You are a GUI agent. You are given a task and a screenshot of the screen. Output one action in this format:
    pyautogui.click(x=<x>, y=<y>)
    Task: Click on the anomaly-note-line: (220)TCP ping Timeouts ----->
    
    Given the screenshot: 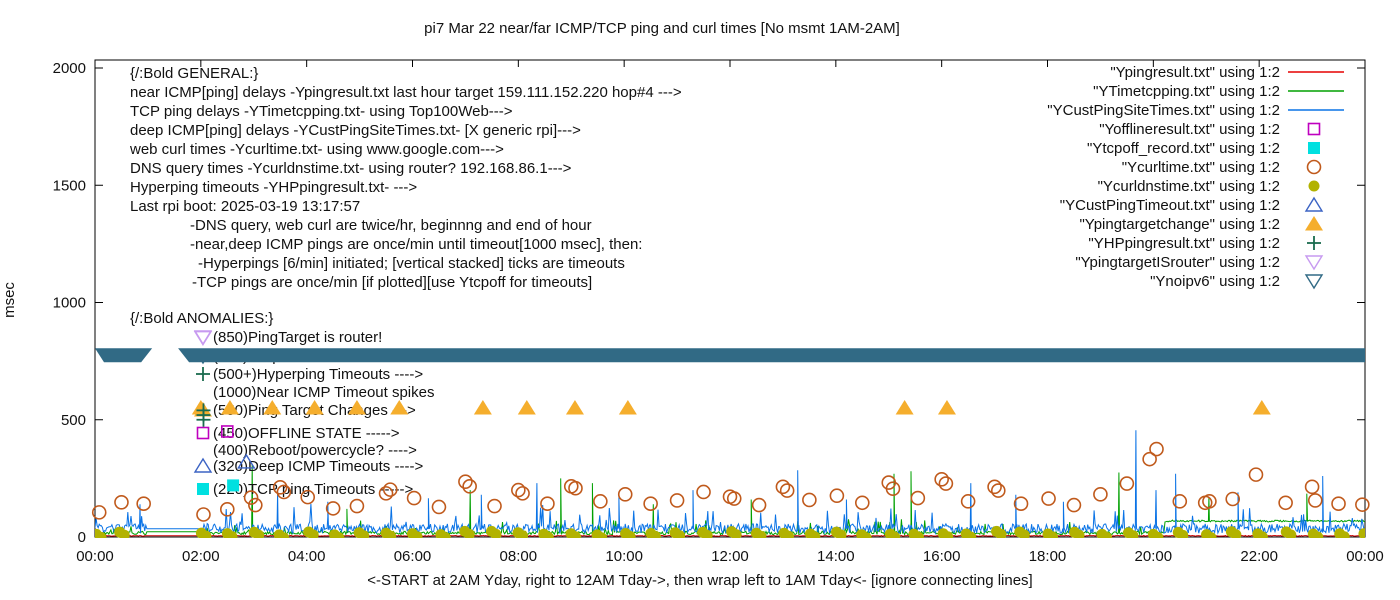 What is the action you would take?
    pyautogui.click(x=313, y=489)
    